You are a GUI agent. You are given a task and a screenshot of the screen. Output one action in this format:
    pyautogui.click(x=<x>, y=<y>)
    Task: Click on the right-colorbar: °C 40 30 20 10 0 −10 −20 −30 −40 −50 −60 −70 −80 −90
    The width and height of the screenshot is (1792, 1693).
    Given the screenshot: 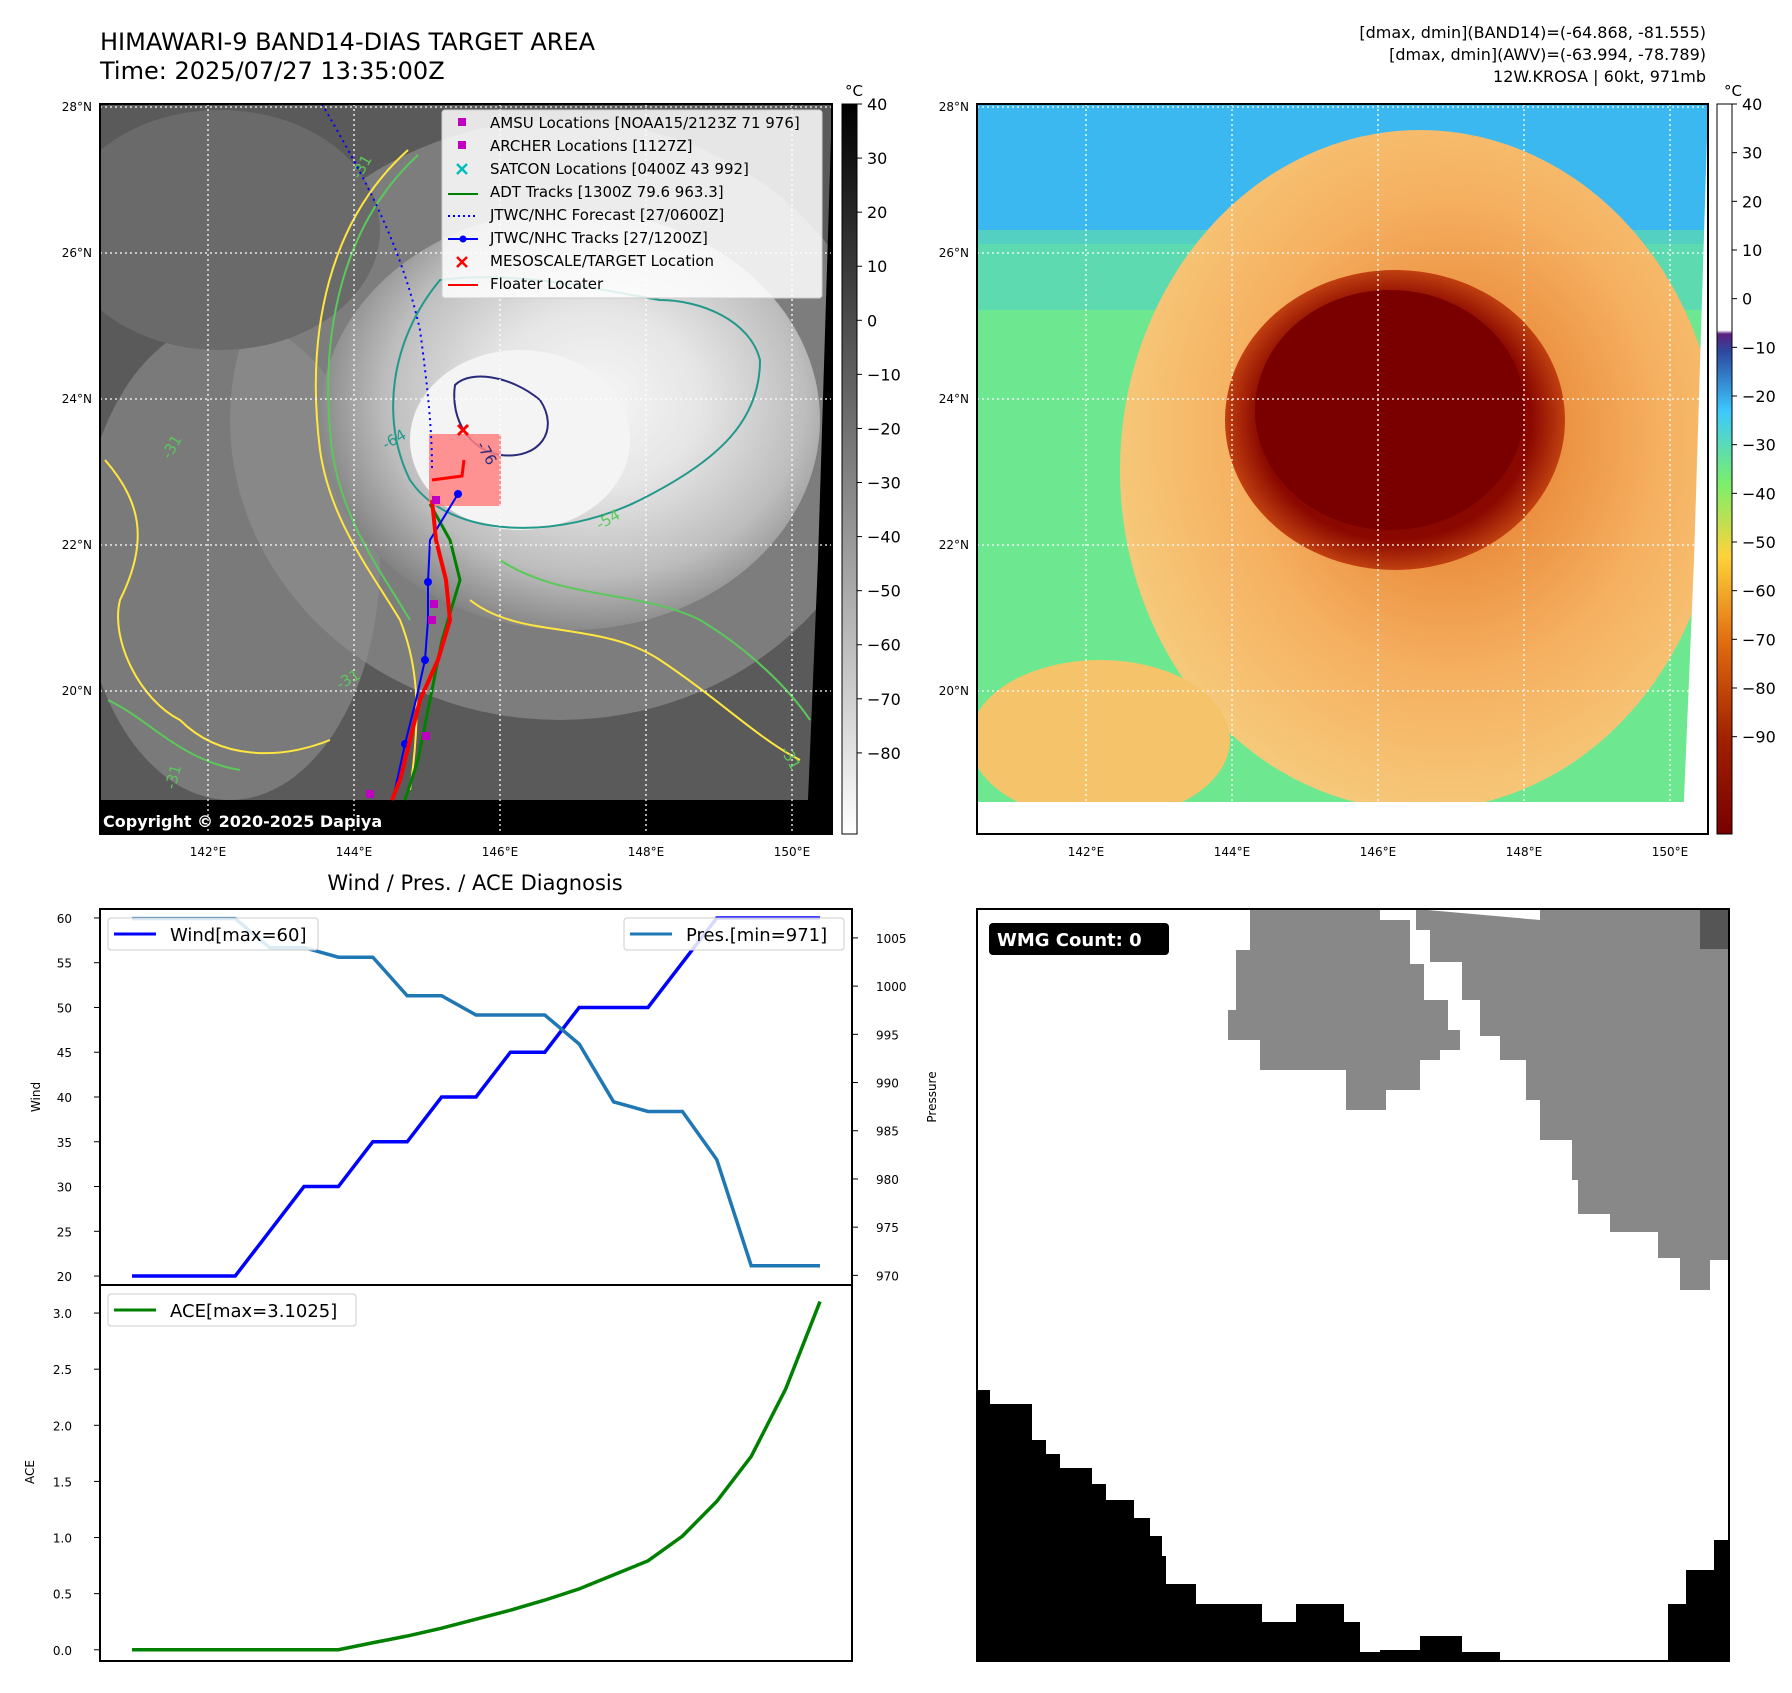 What is the action you would take?
    pyautogui.click(x=1746, y=458)
    